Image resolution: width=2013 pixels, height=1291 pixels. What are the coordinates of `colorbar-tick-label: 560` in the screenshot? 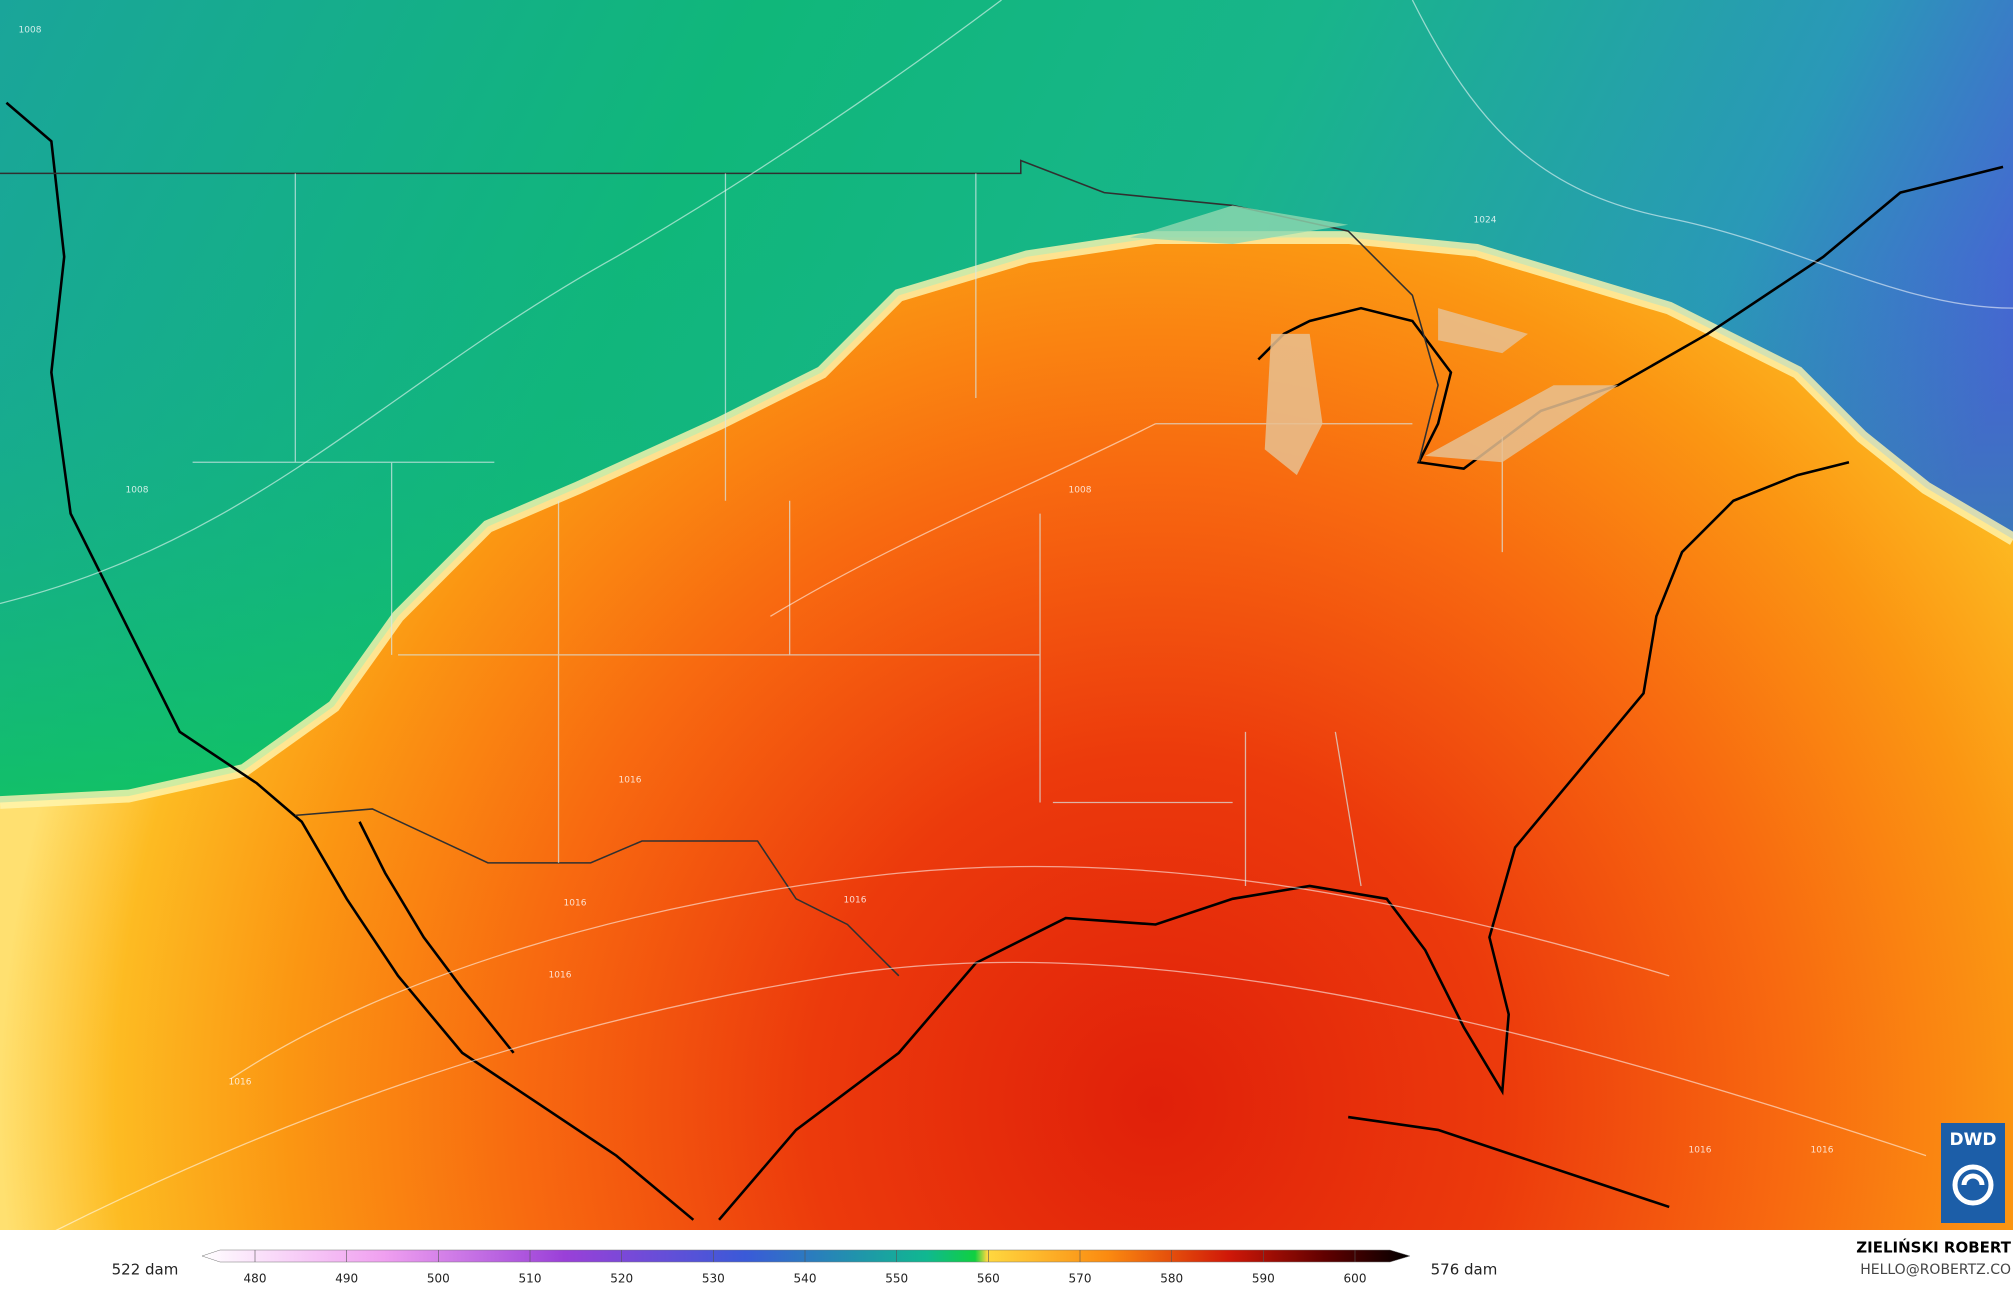 It's located at (988, 1279).